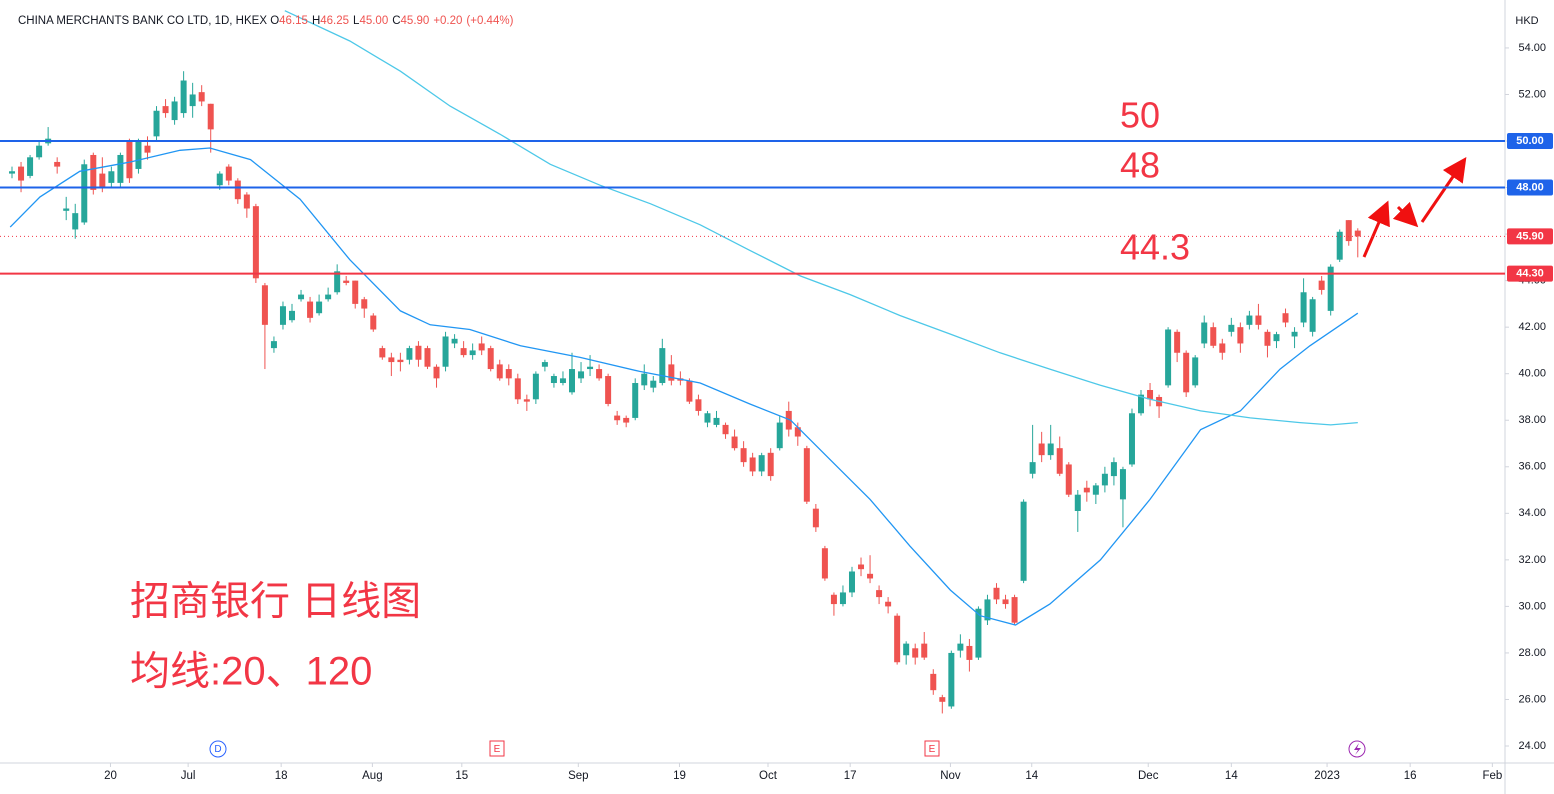  Describe the element at coordinates (1532, 746) in the screenshot. I see `y-tick-label: 24.00` at that location.